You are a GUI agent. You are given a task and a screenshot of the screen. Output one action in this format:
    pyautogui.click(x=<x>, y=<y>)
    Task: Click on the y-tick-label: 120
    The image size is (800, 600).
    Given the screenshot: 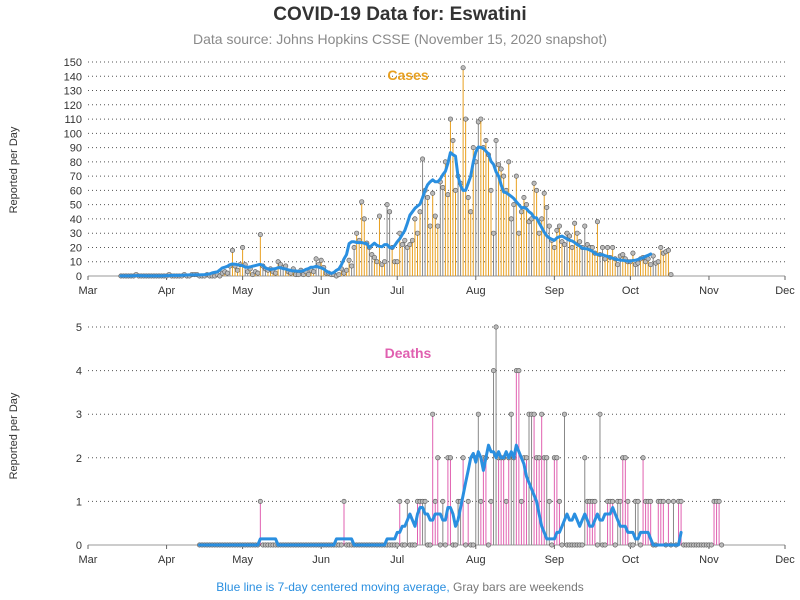 What is the action you would take?
    pyautogui.click(x=73, y=106)
    